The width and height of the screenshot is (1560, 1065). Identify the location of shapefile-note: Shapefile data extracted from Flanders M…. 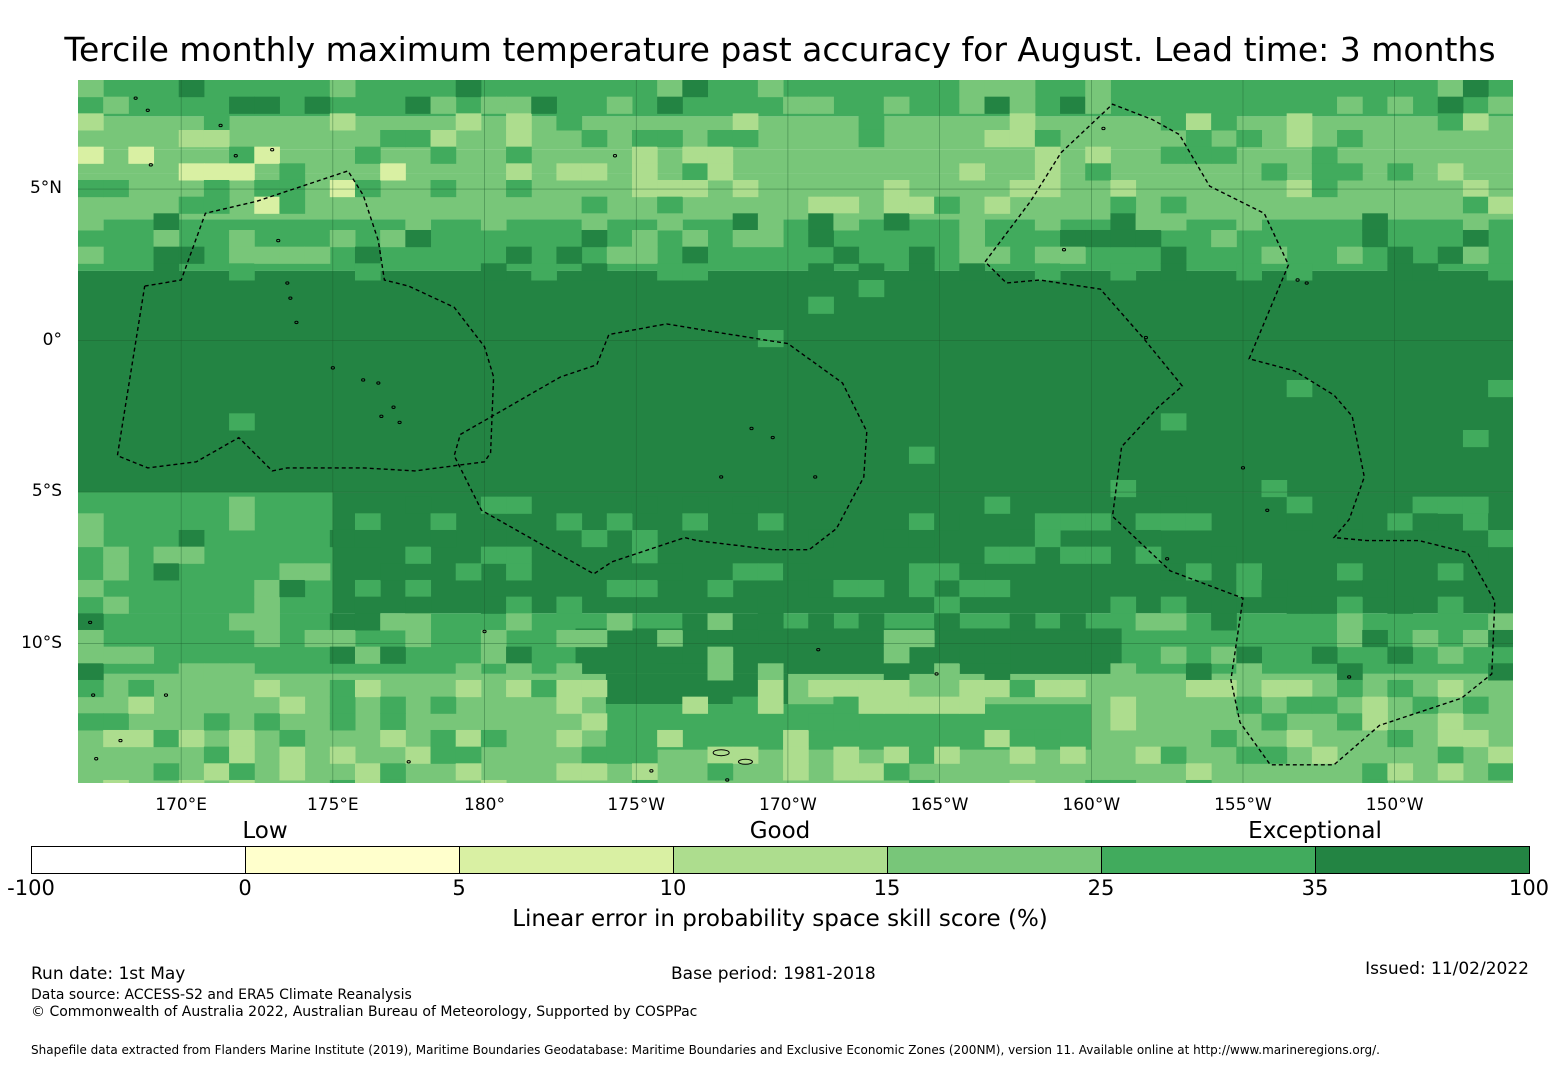
(705, 1050).